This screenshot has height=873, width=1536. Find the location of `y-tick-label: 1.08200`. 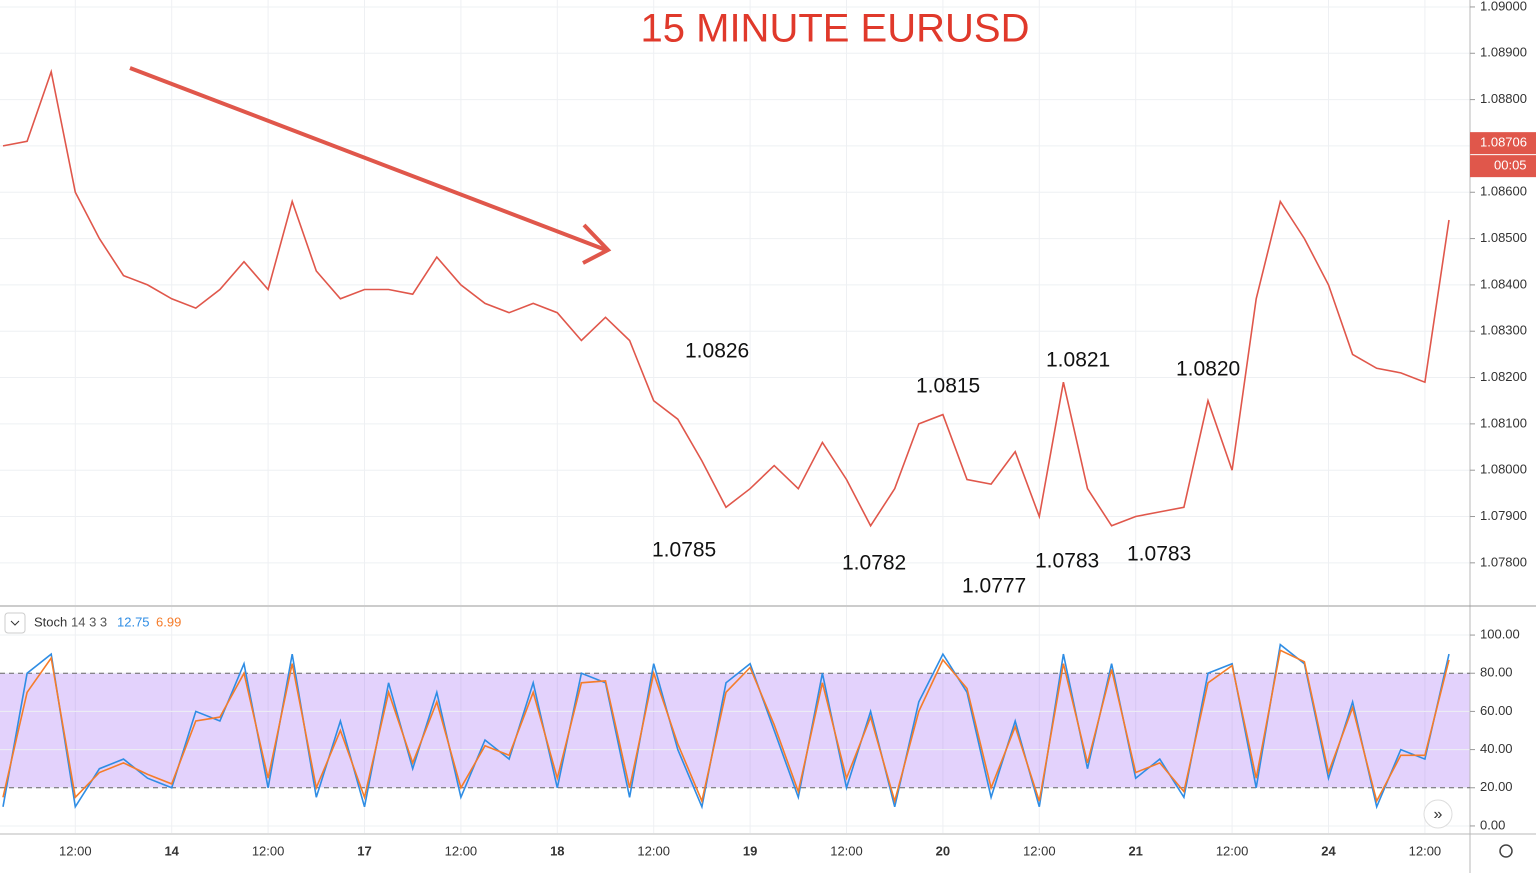

y-tick-label: 1.08200 is located at coordinates (1503, 376).